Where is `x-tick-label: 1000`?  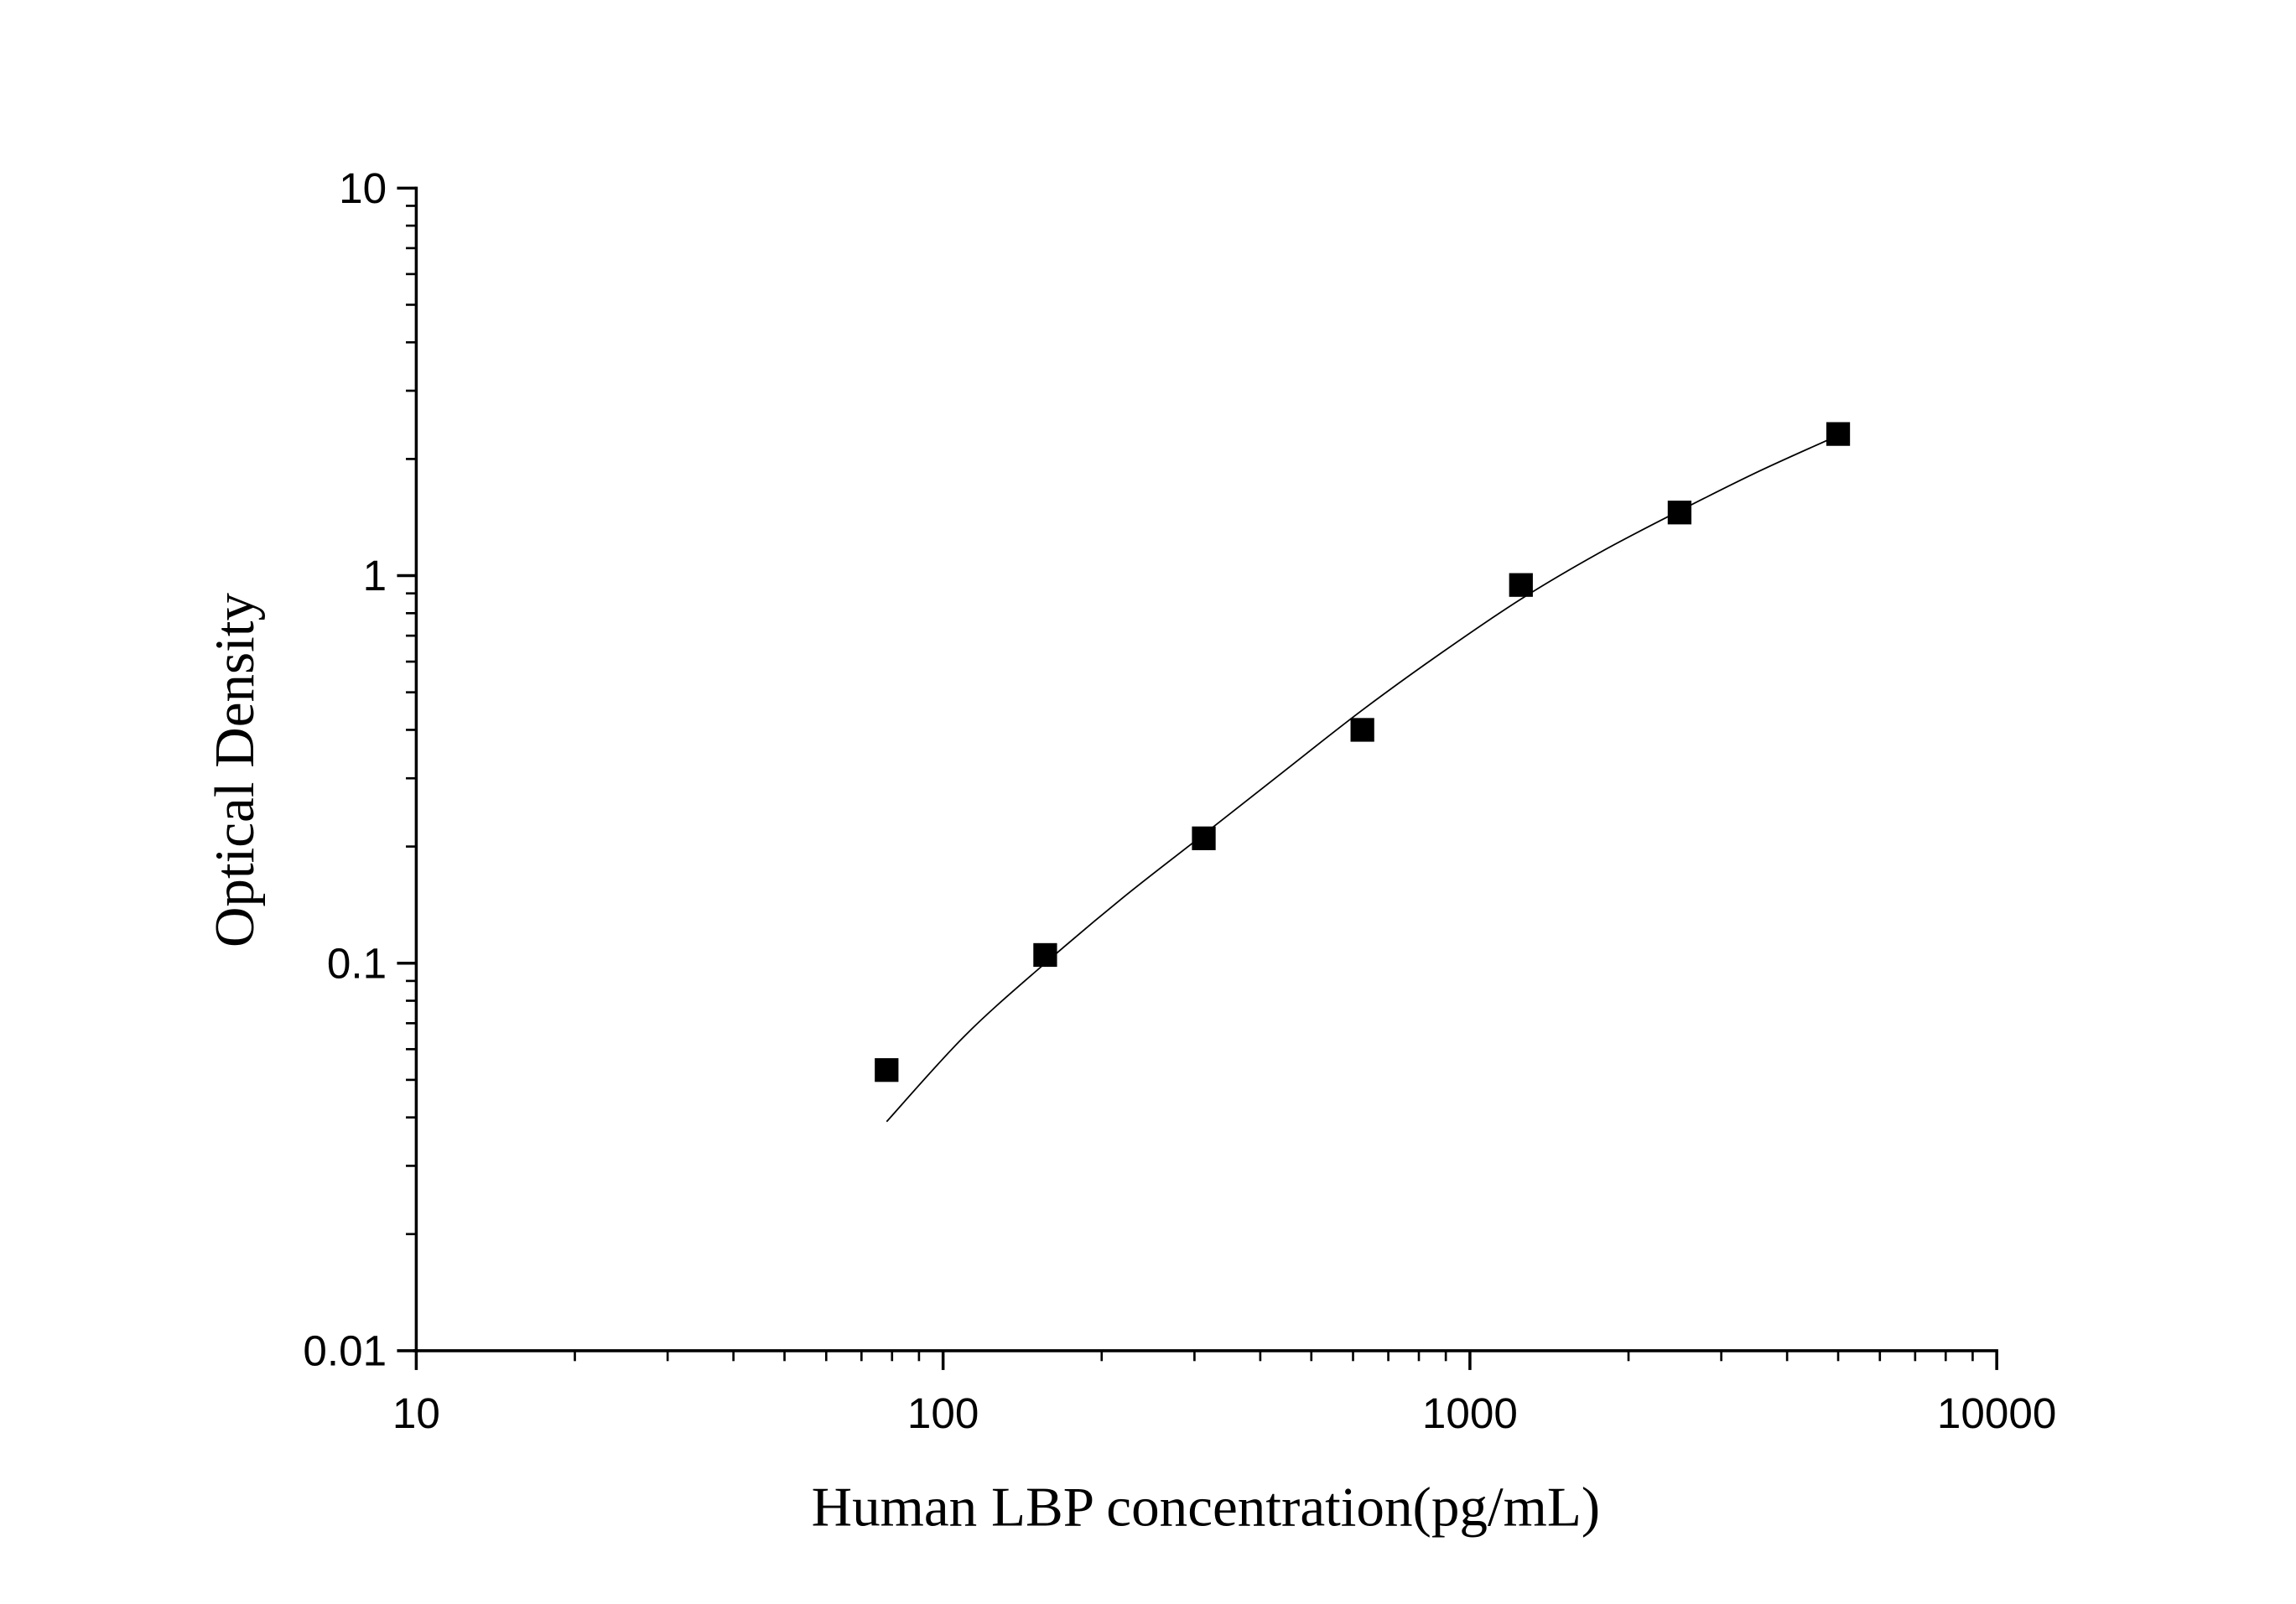
x-tick-label: 1000 is located at coordinates (1470, 1413).